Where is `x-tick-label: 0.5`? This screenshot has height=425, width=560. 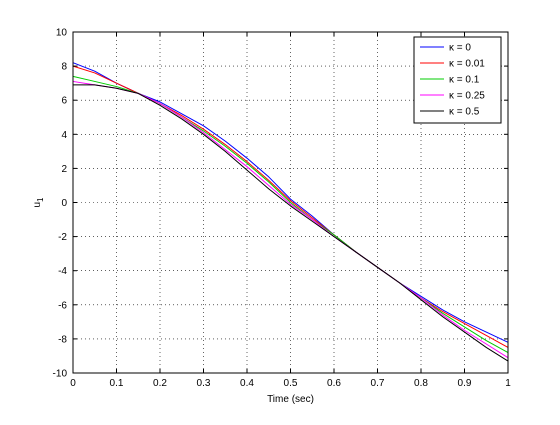
x-tick-label: 0.5 is located at coordinates (291, 383).